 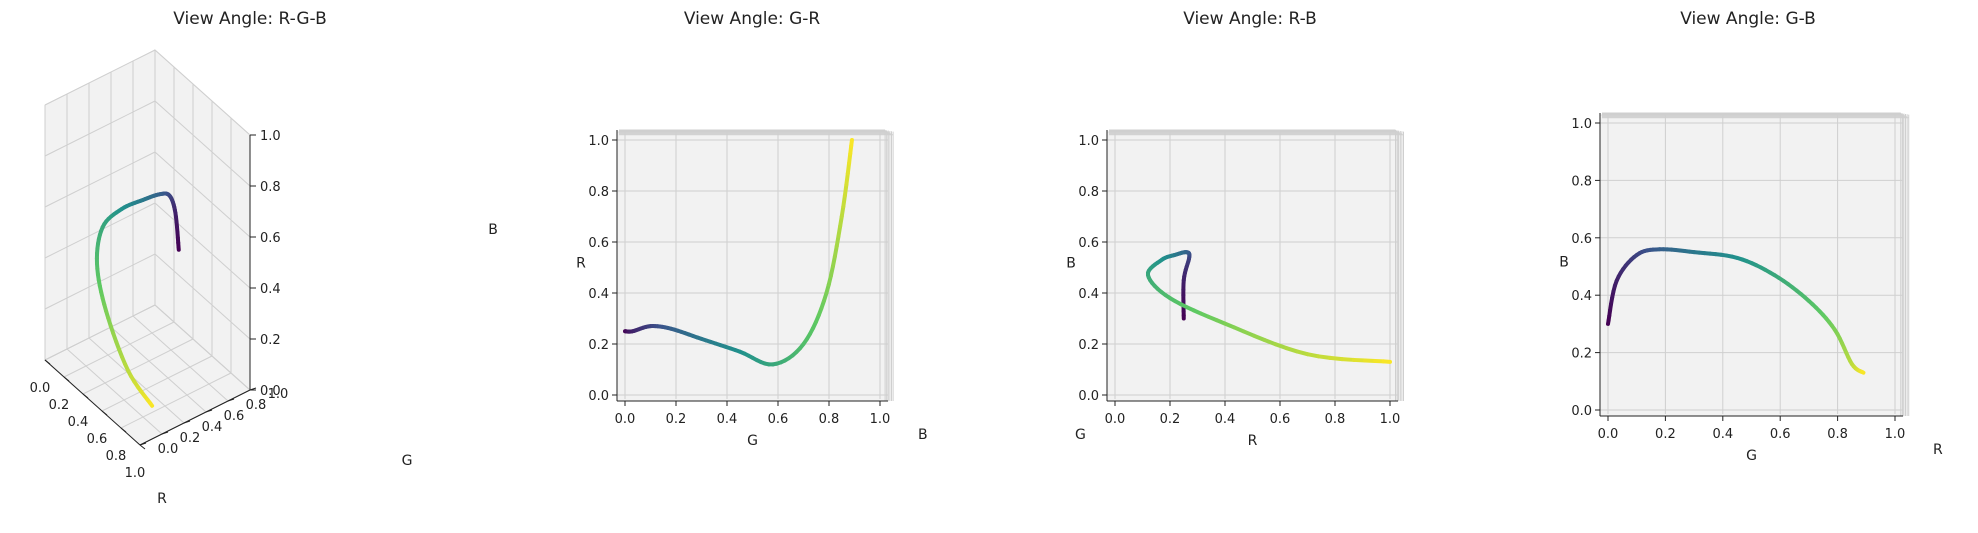 I want to click on z-axis-label: B, so click(x=493, y=230).